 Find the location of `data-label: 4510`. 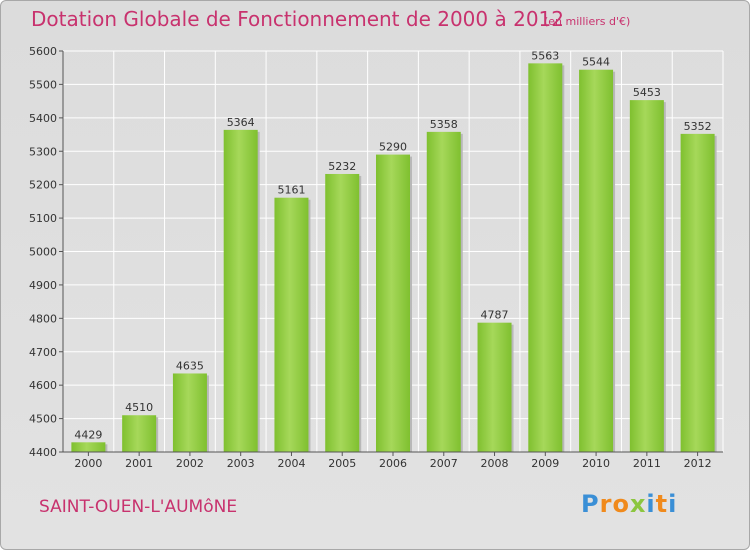

data-label: 4510 is located at coordinates (139, 407).